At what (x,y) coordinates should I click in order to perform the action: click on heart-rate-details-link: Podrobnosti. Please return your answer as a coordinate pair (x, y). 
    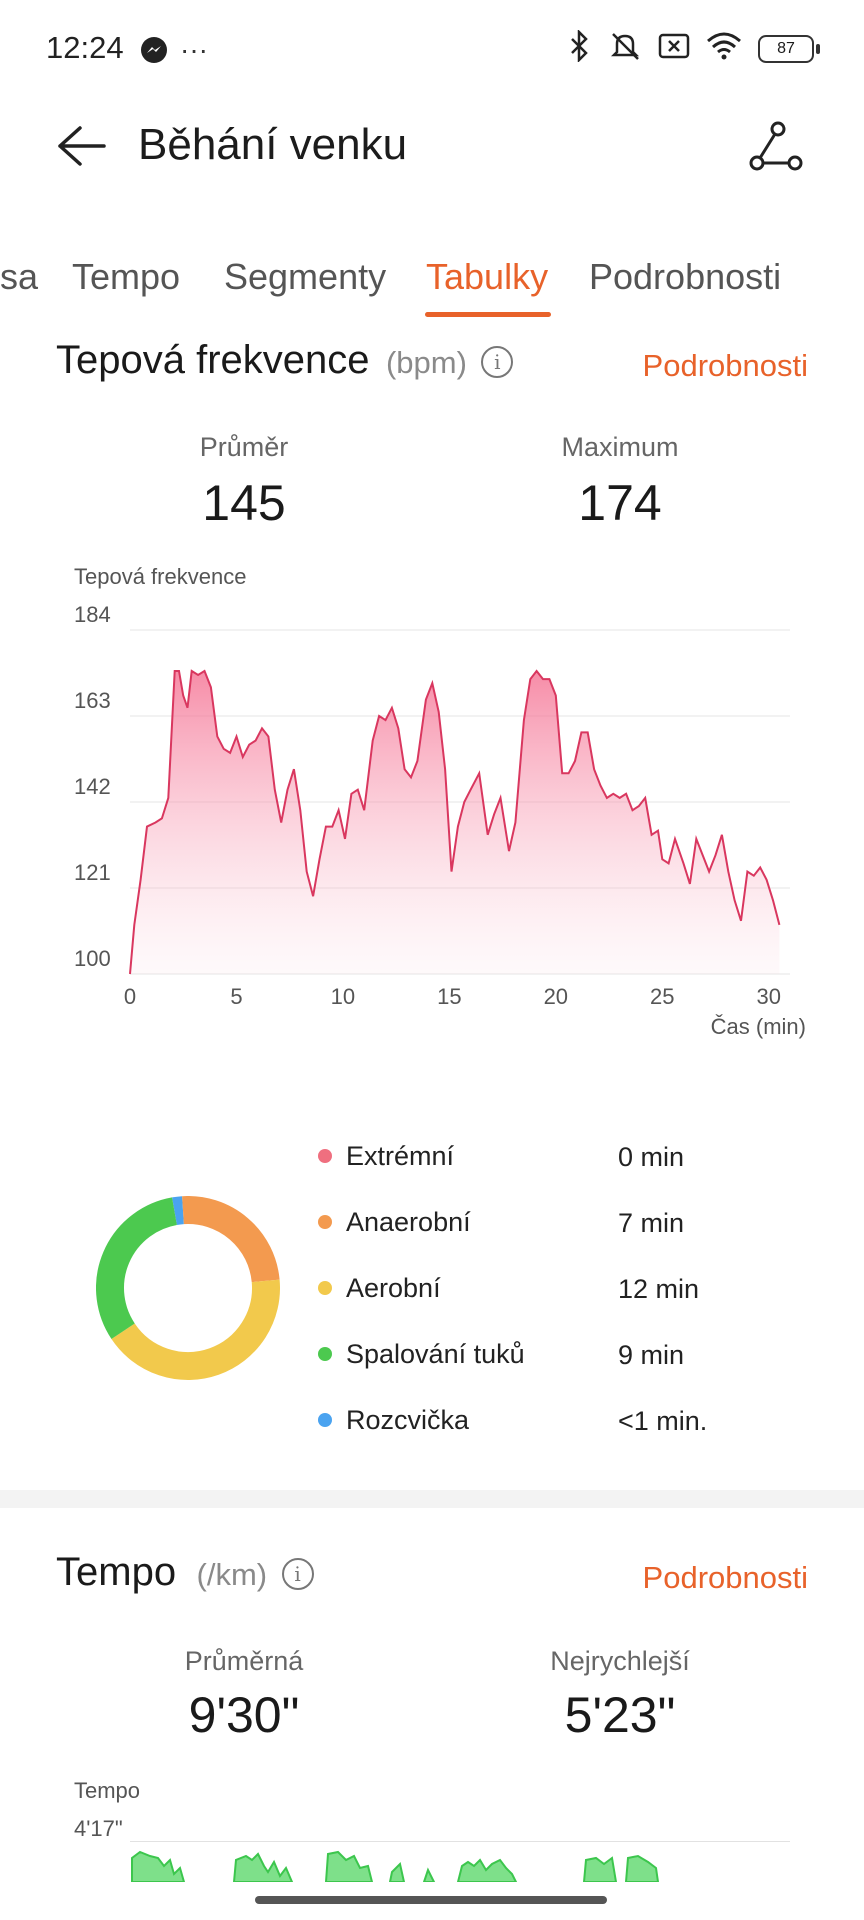
    Looking at the image, I should click on (725, 365).